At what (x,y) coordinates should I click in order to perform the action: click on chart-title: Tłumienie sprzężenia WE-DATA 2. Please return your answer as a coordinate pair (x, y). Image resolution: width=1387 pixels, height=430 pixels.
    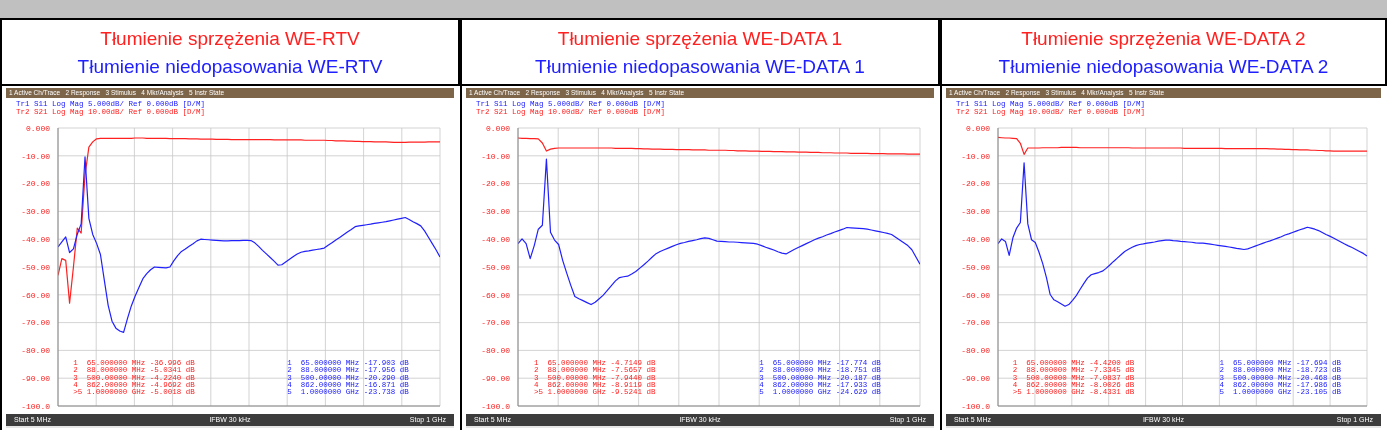
    Looking at the image, I should click on (1163, 39).